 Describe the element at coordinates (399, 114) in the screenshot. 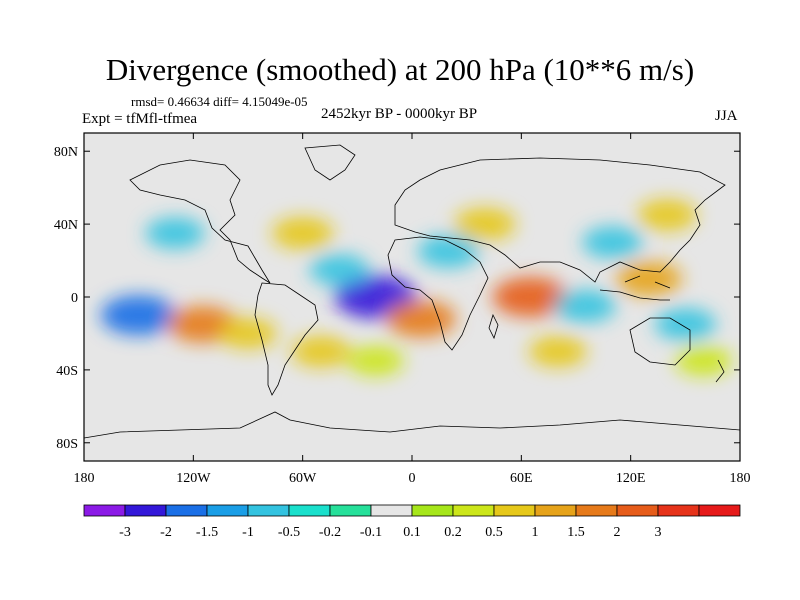

I see `period-label: 2452kyr BP - 0000kyr BP` at that location.